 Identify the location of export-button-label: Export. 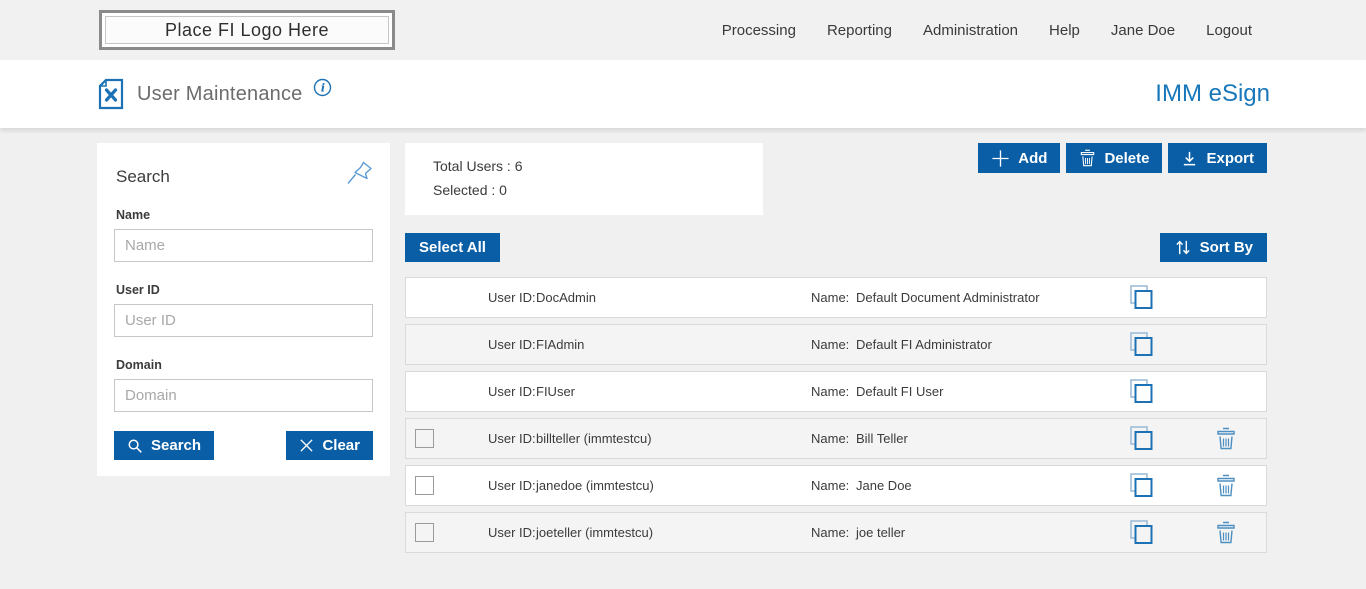
(1230, 158).